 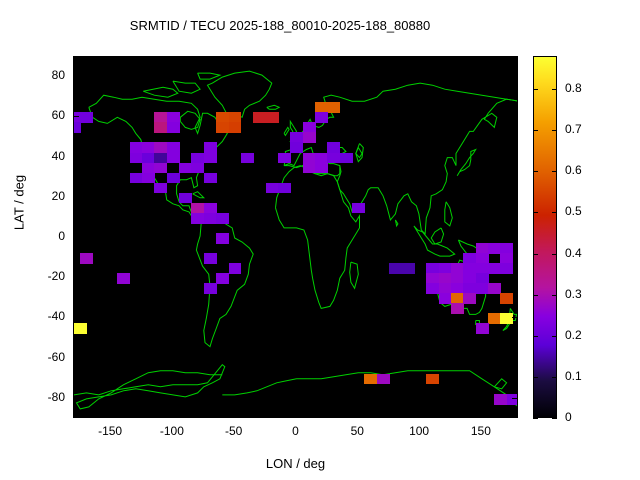 What do you see at coordinates (480, 431) in the screenshot?
I see `x-tick-label: 150` at bounding box center [480, 431].